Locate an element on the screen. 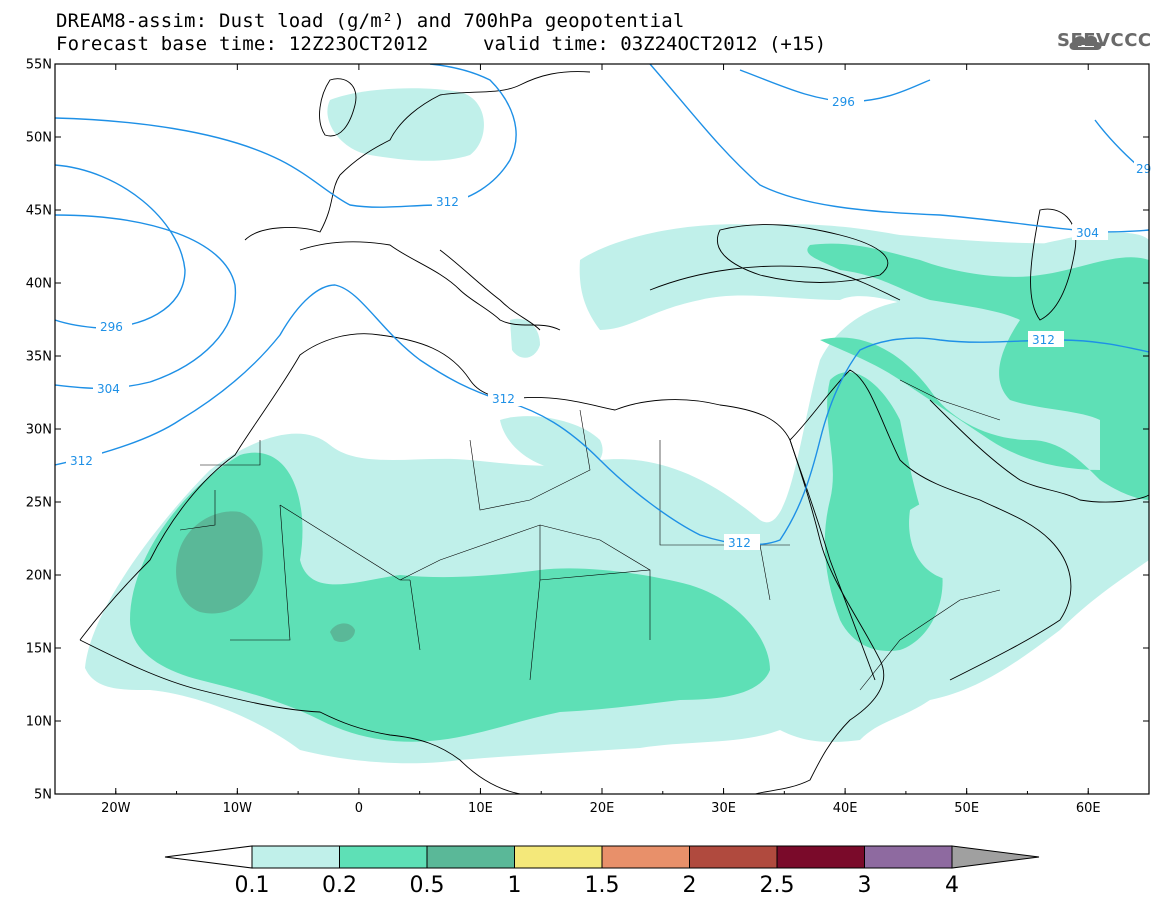 Image resolution: width=1165 pixels, height=907 pixels. lat-tick-label: 35N is located at coordinates (39, 357).